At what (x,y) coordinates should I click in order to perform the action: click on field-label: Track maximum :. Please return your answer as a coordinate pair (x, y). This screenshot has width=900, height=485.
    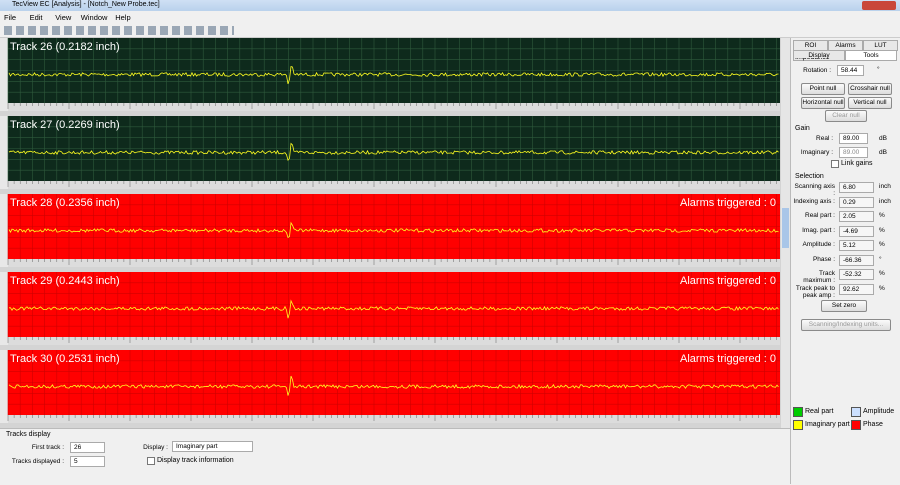
    Looking at the image, I should click on (819, 277).